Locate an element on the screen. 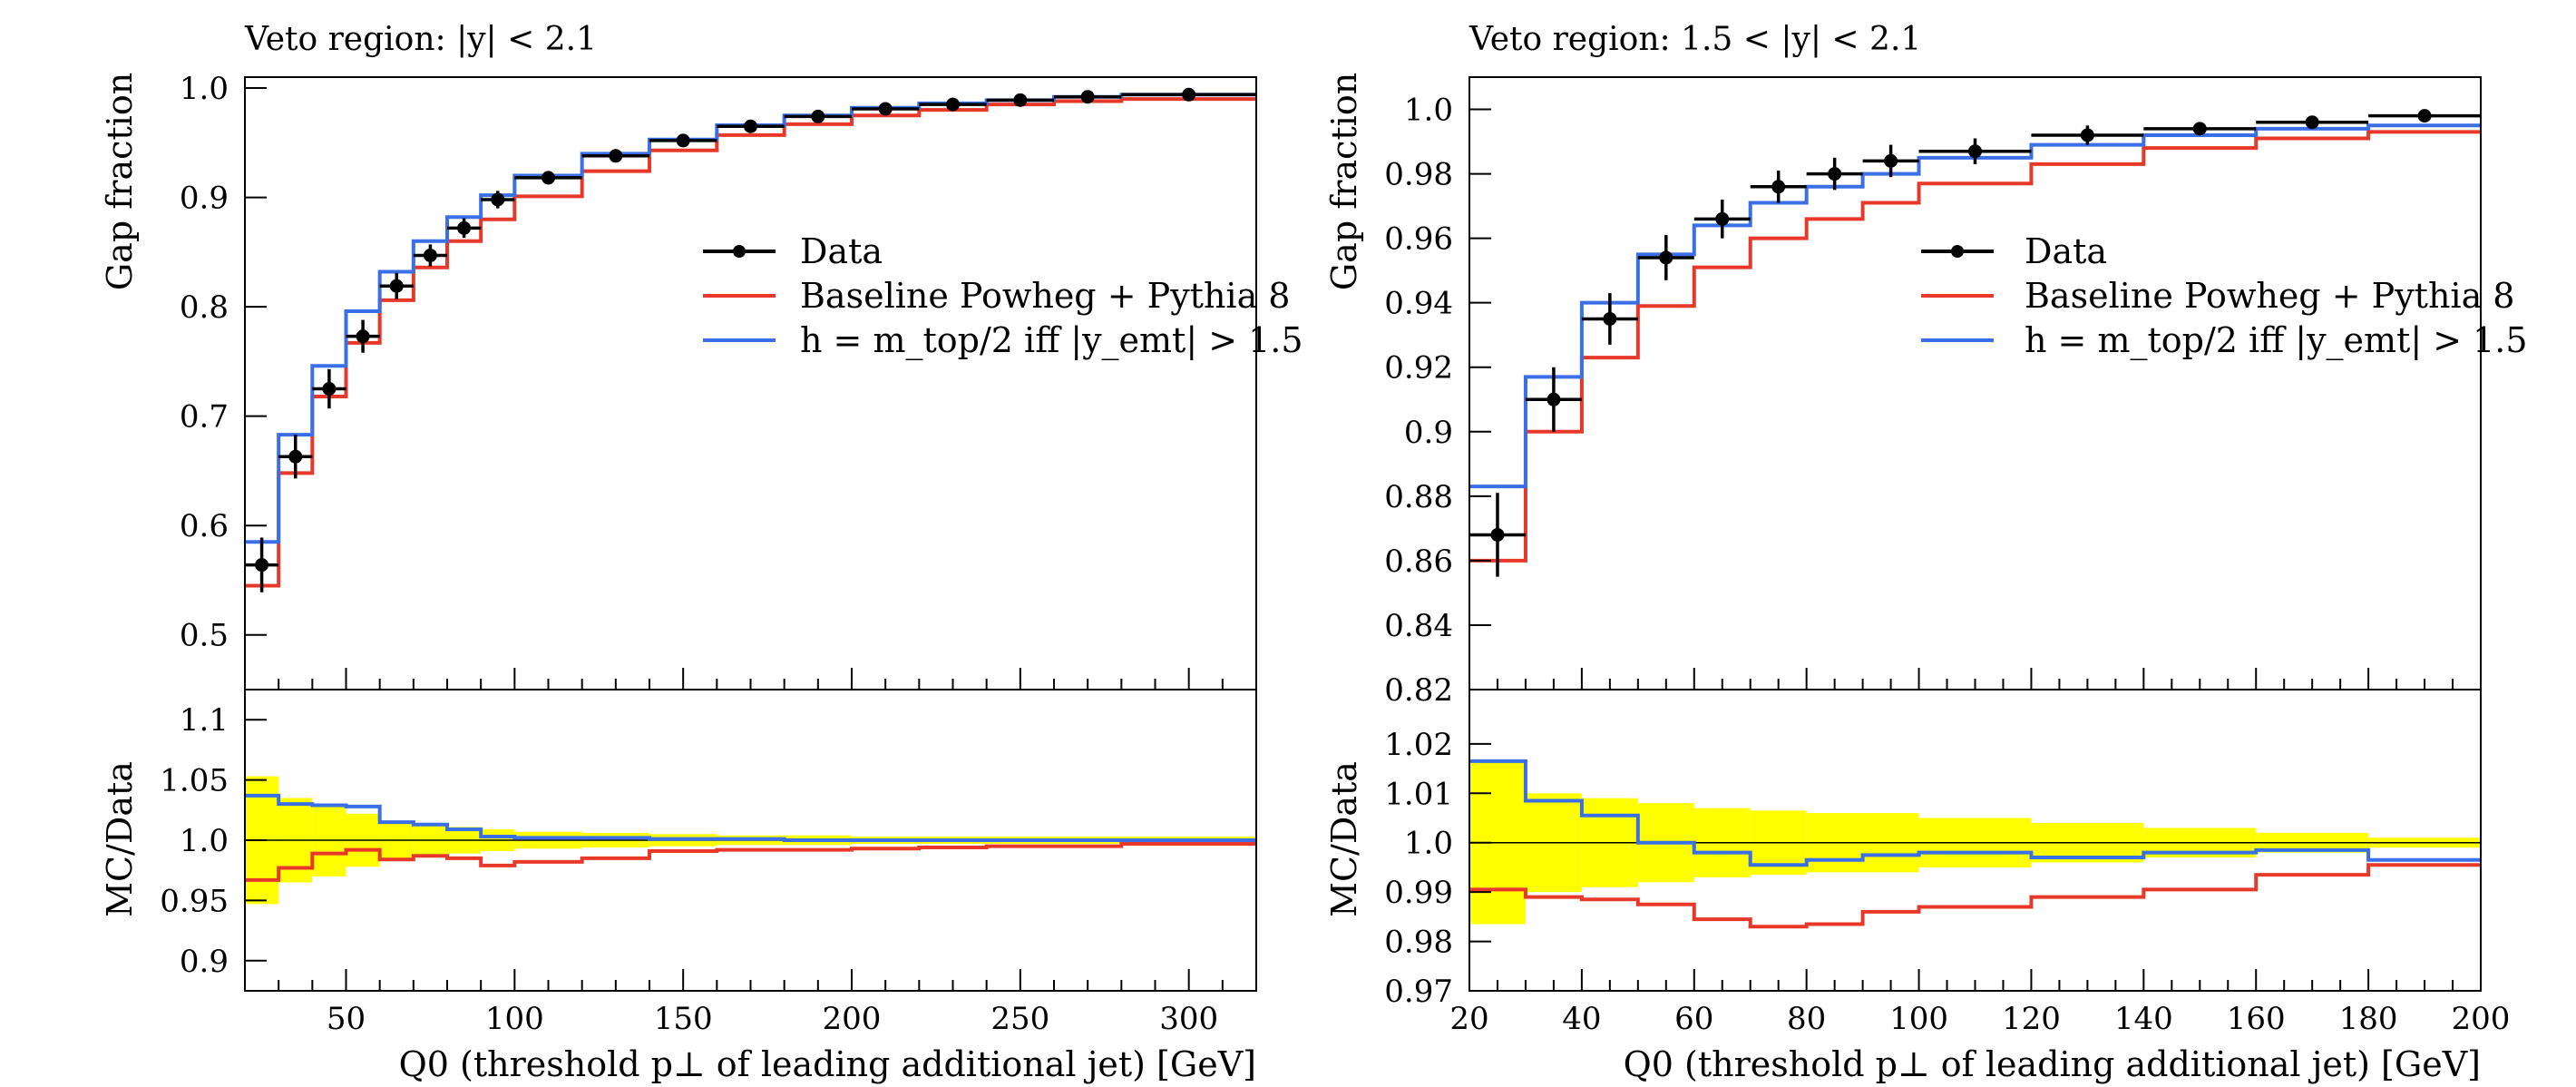 The image size is (2576, 1087). left-region-title: Veto region: |y| < 2.1 is located at coordinates (420, 39).